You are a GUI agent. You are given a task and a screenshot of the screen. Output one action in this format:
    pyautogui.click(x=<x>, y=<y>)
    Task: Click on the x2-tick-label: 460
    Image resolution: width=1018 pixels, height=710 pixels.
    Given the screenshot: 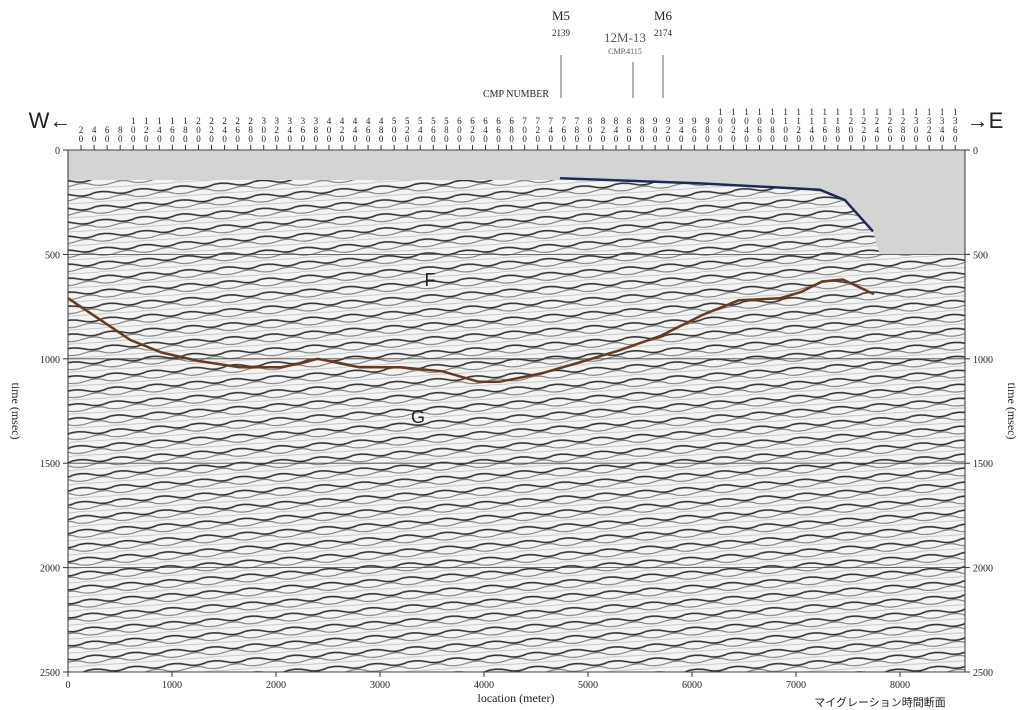 What is the action you would take?
    pyautogui.click(x=368, y=129)
    